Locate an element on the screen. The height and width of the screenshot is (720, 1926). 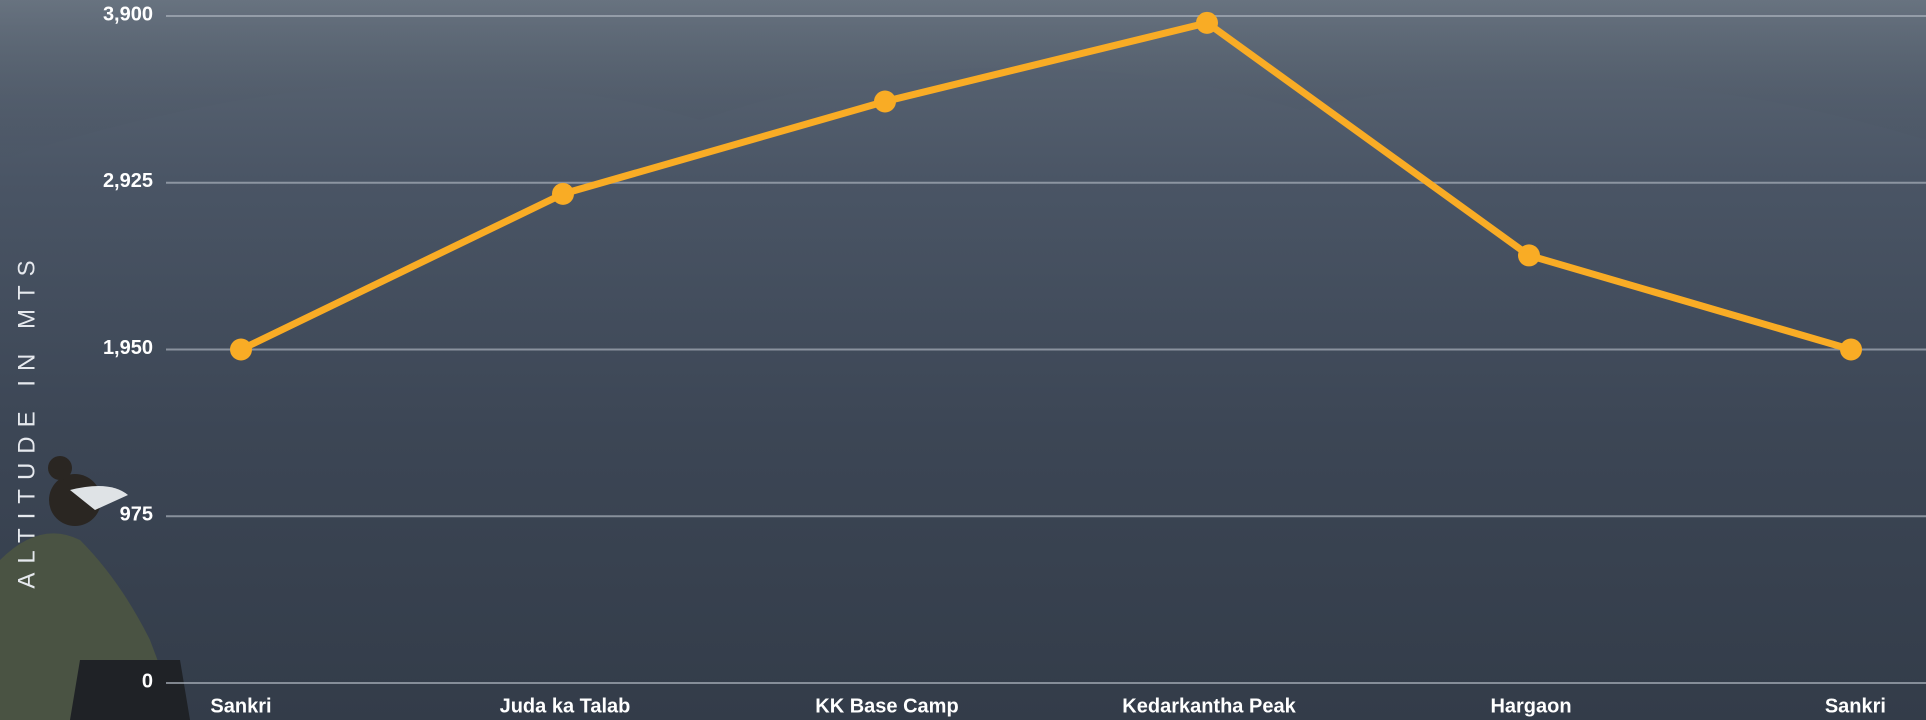
x-tick-label: Kedarkantha Peak is located at coordinates (1209, 706).